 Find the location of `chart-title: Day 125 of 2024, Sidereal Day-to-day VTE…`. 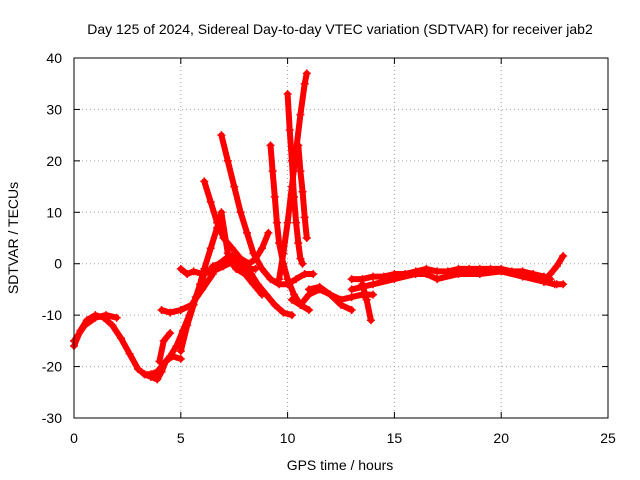

chart-title: Day 125 of 2024, Sidereal Day-to-day VTE… is located at coordinates (340, 29).